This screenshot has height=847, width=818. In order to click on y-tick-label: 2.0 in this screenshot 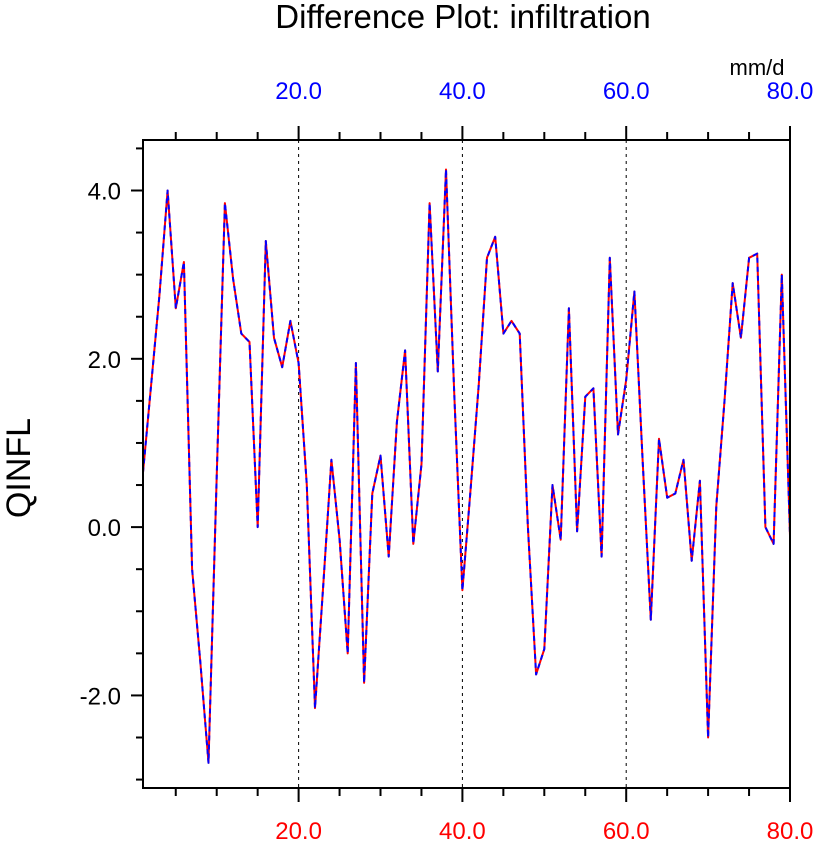, I will do `click(104, 360)`.